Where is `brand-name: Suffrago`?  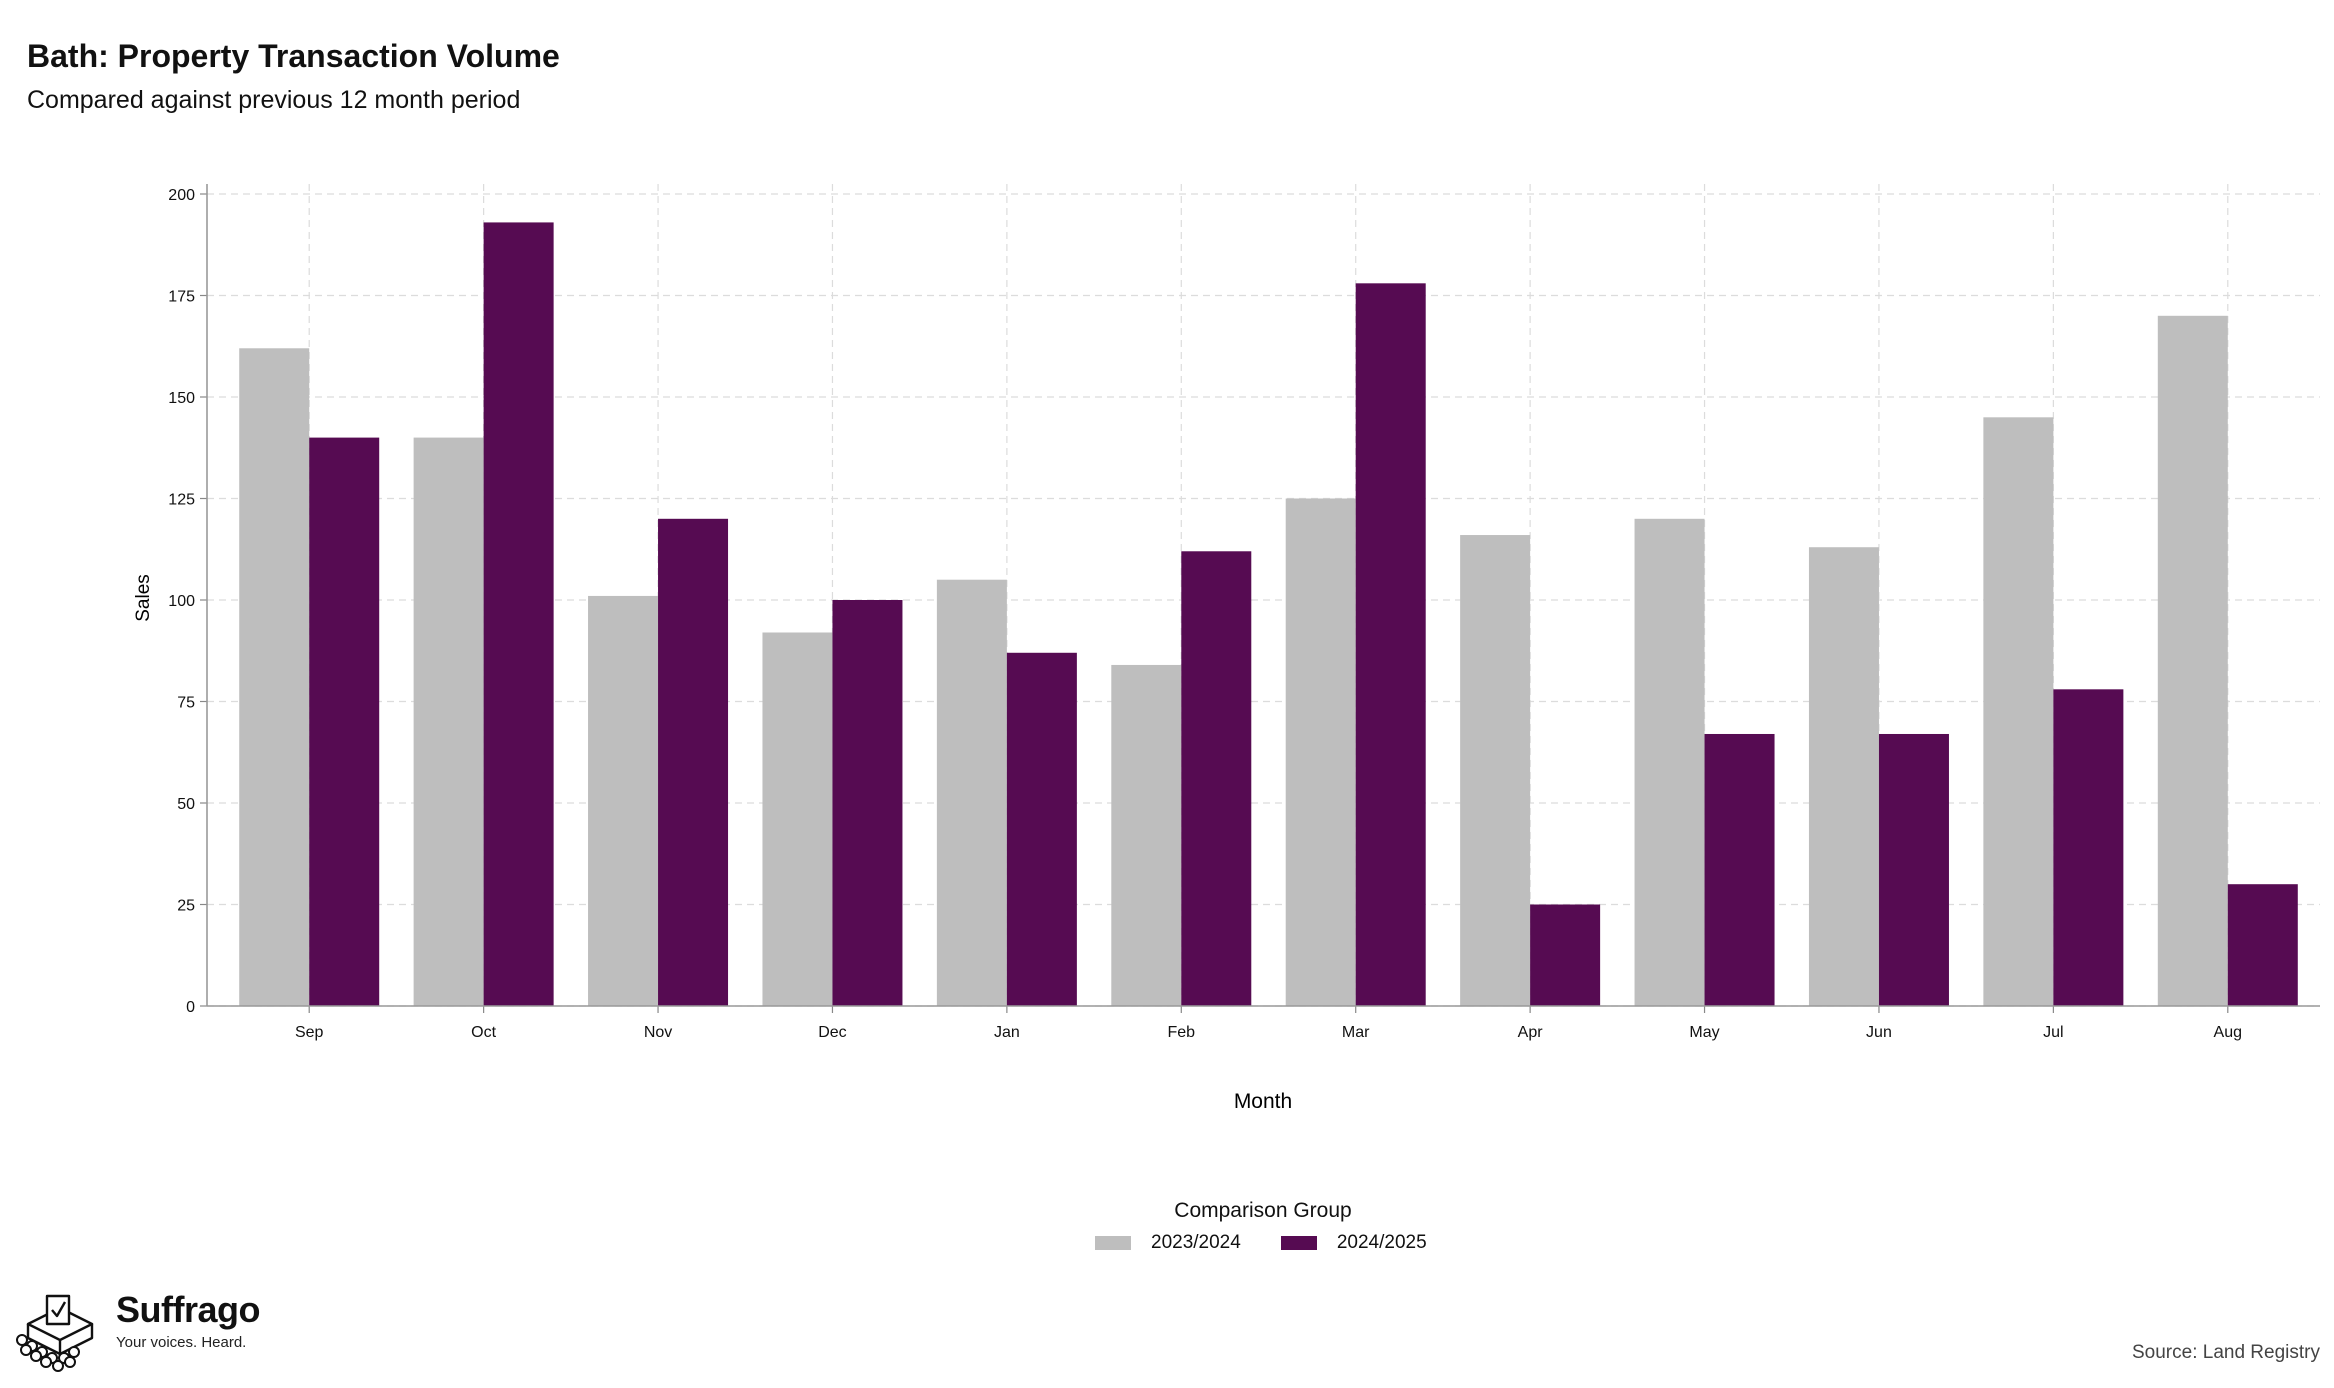
brand-name: Suffrago is located at coordinates (188, 1309).